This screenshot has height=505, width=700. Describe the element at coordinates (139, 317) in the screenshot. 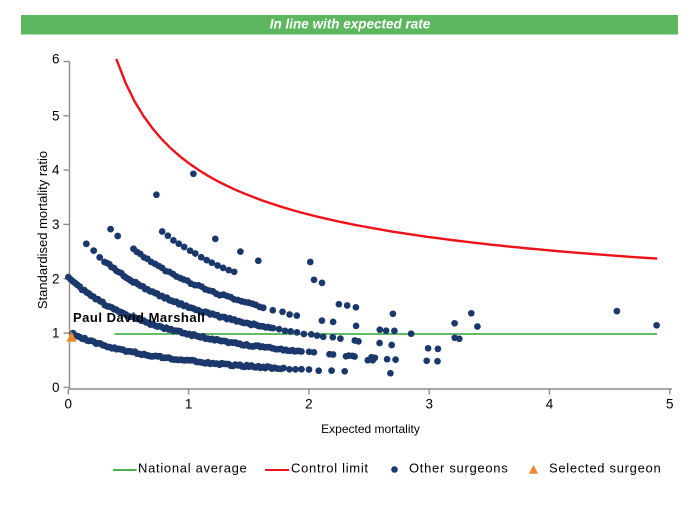

I see `svg-text: Paul David Marshall` at that location.